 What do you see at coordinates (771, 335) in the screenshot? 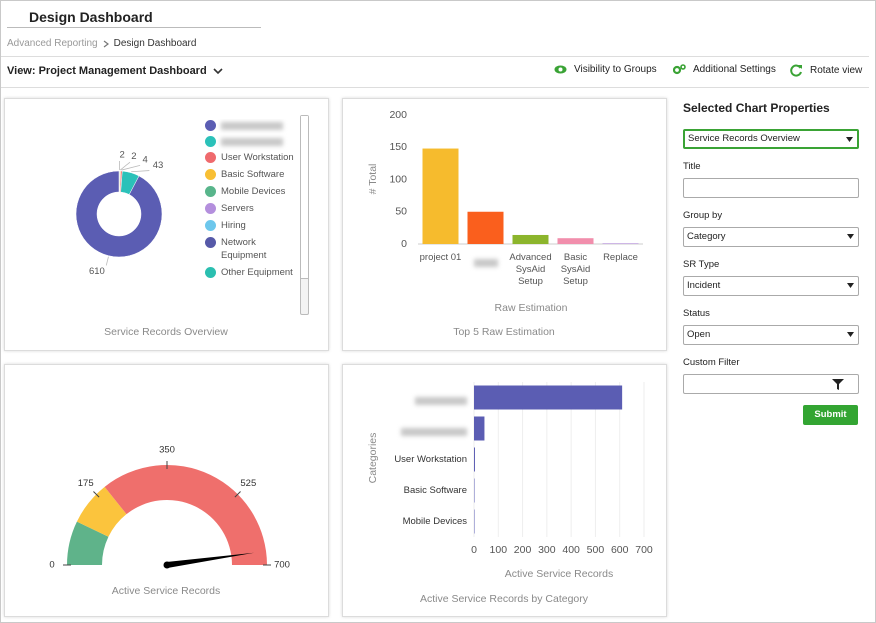
I see `status-select: Open` at bounding box center [771, 335].